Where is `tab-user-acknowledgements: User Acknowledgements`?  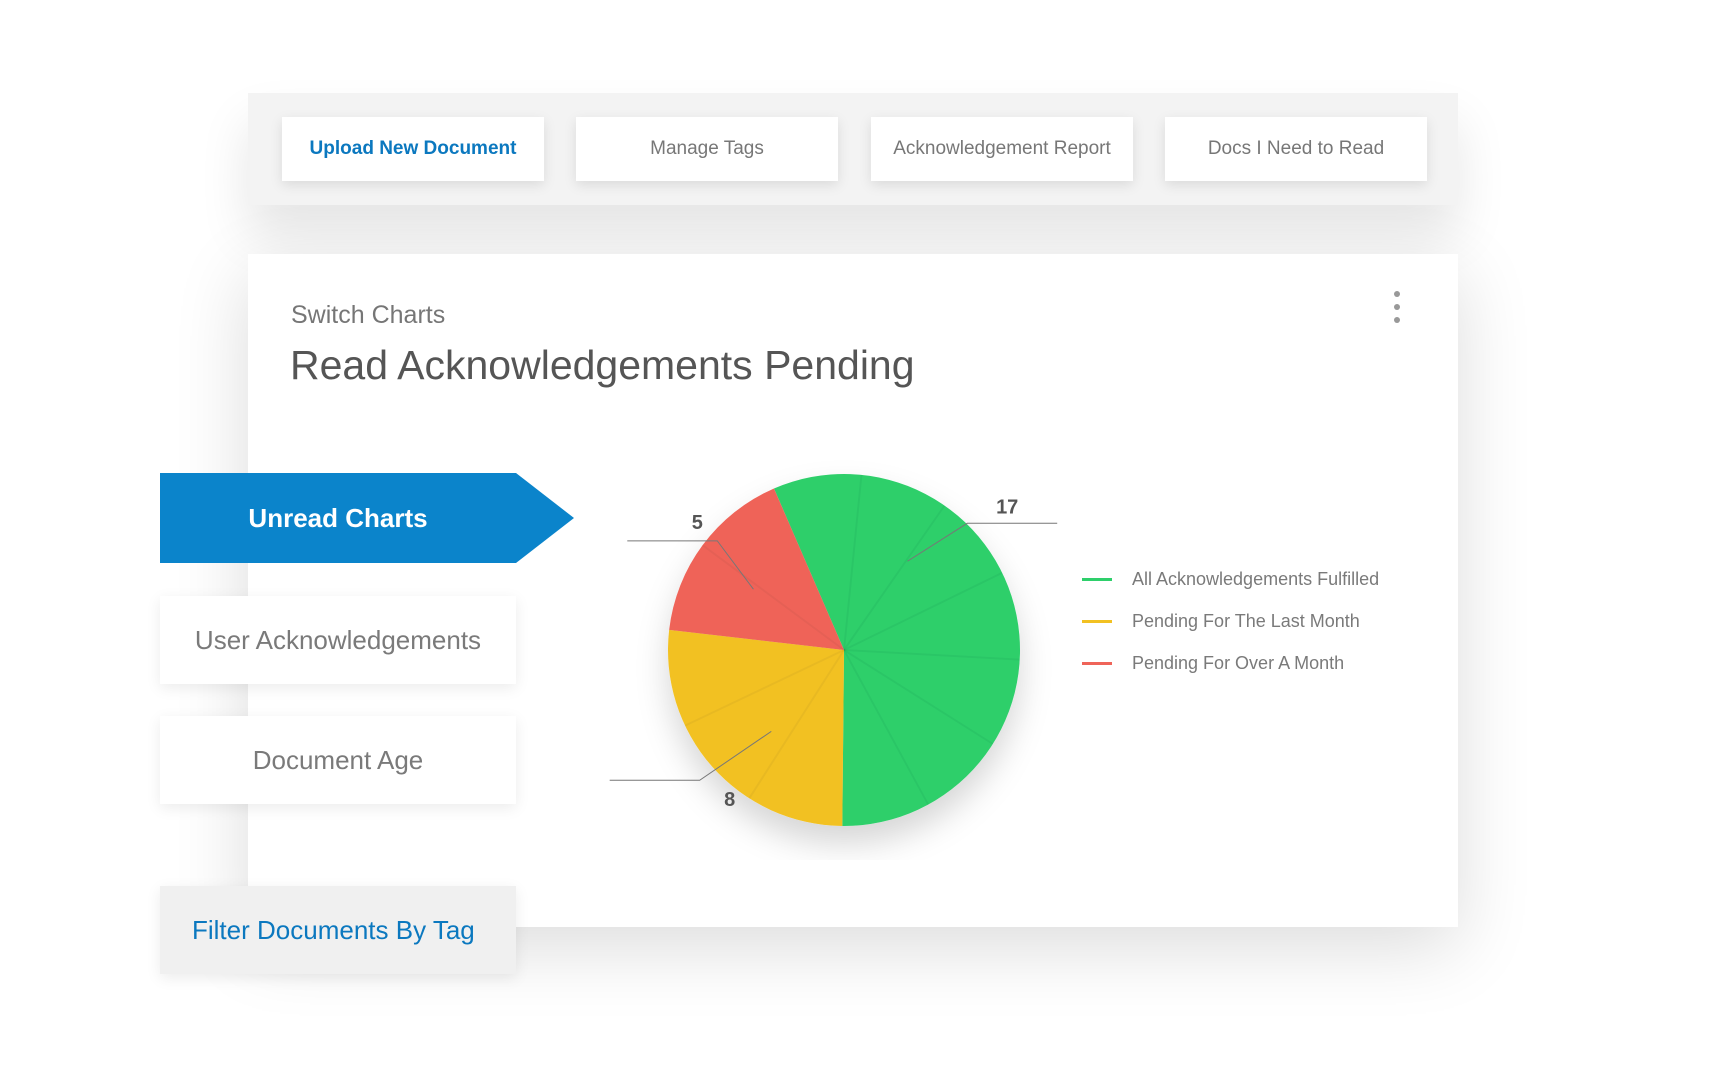
tab-user-acknowledgements: User Acknowledgements is located at coordinates (338, 640).